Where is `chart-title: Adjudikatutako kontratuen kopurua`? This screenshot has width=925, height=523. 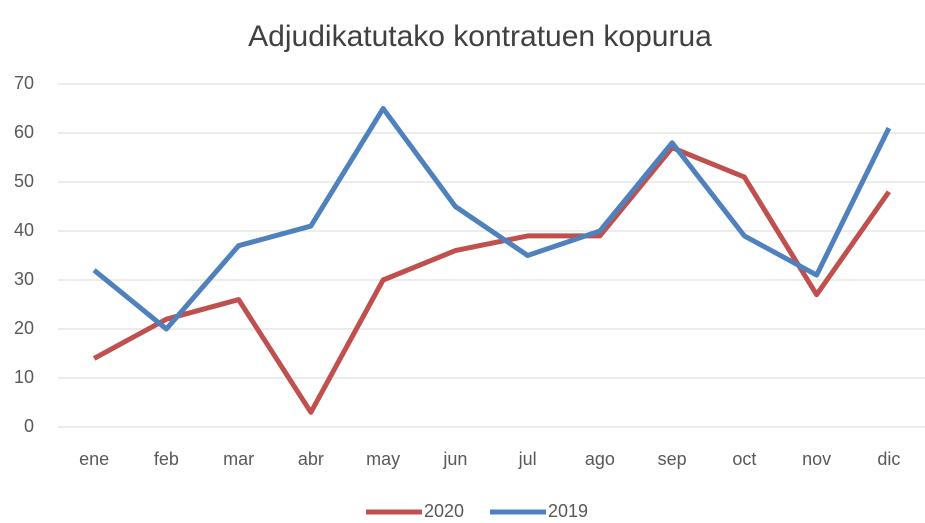
chart-title: Adjudikatutako kontratuen kopurua is located at coordinates (480, 36).